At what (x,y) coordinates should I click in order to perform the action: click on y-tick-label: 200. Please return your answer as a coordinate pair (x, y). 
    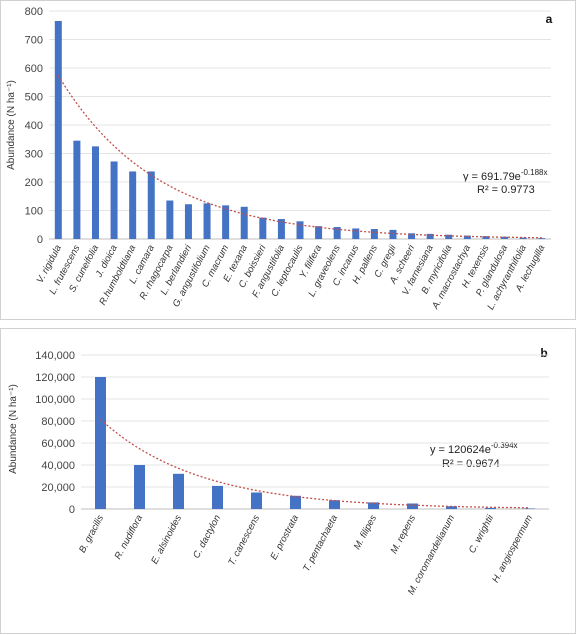
    Looking at the image, I should click on (34, 183).